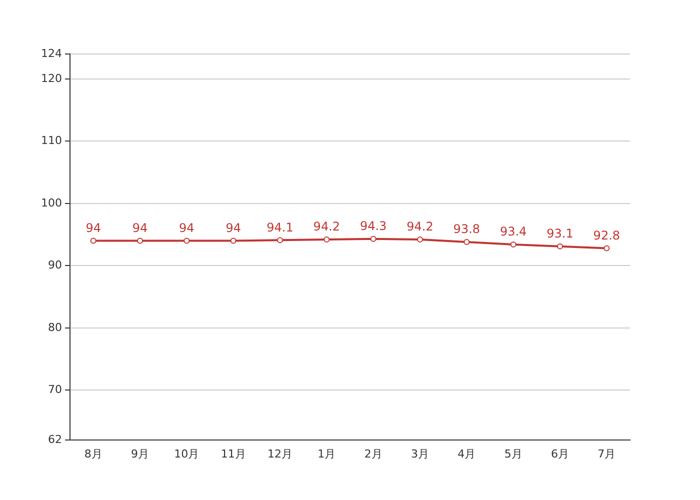 This screenshot has width=700, height=500. I want to click on data-label: 92.8, so click(606, 235).